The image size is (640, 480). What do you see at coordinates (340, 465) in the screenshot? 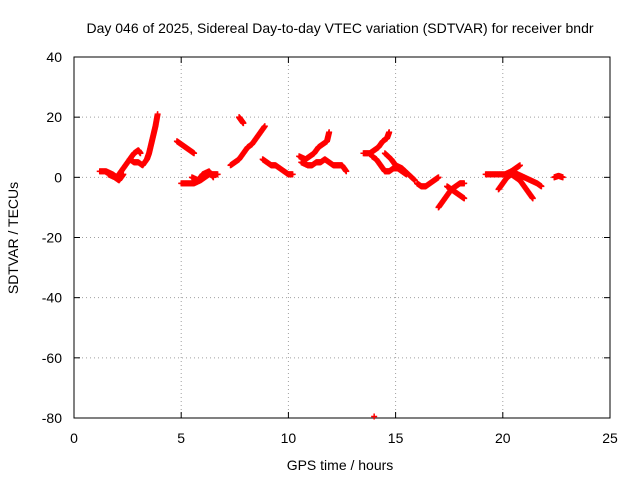
I see `x-axis-label: GPS time / hours` at bounding box center [340, 465].